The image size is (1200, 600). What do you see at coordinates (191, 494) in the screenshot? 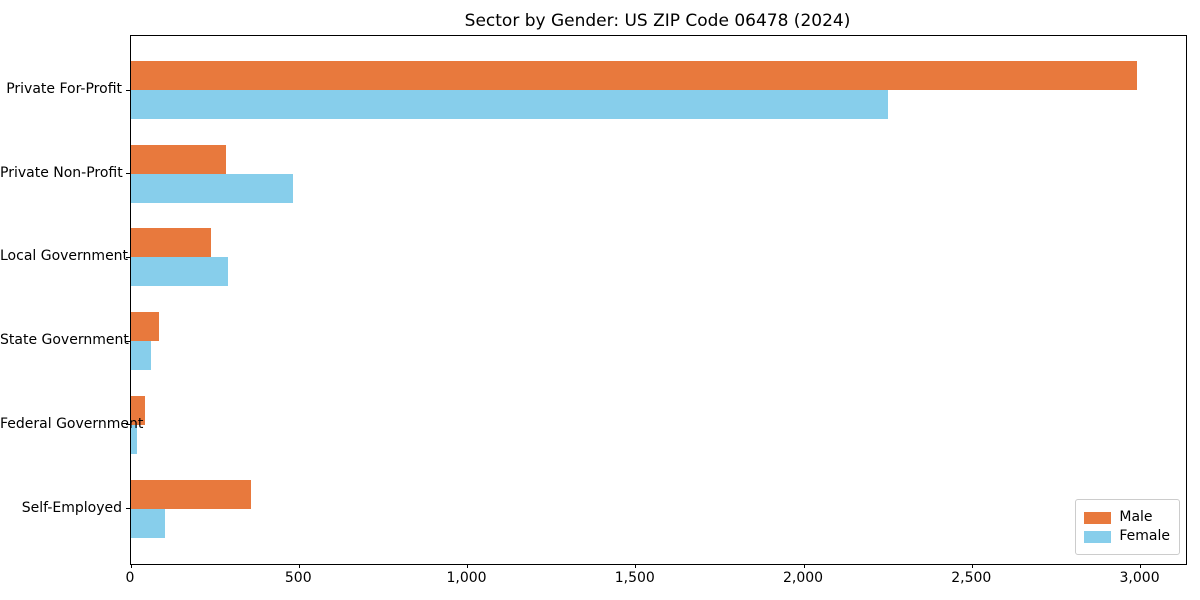
I see `bar-male-self-employed` at bounding box center [191, 494].